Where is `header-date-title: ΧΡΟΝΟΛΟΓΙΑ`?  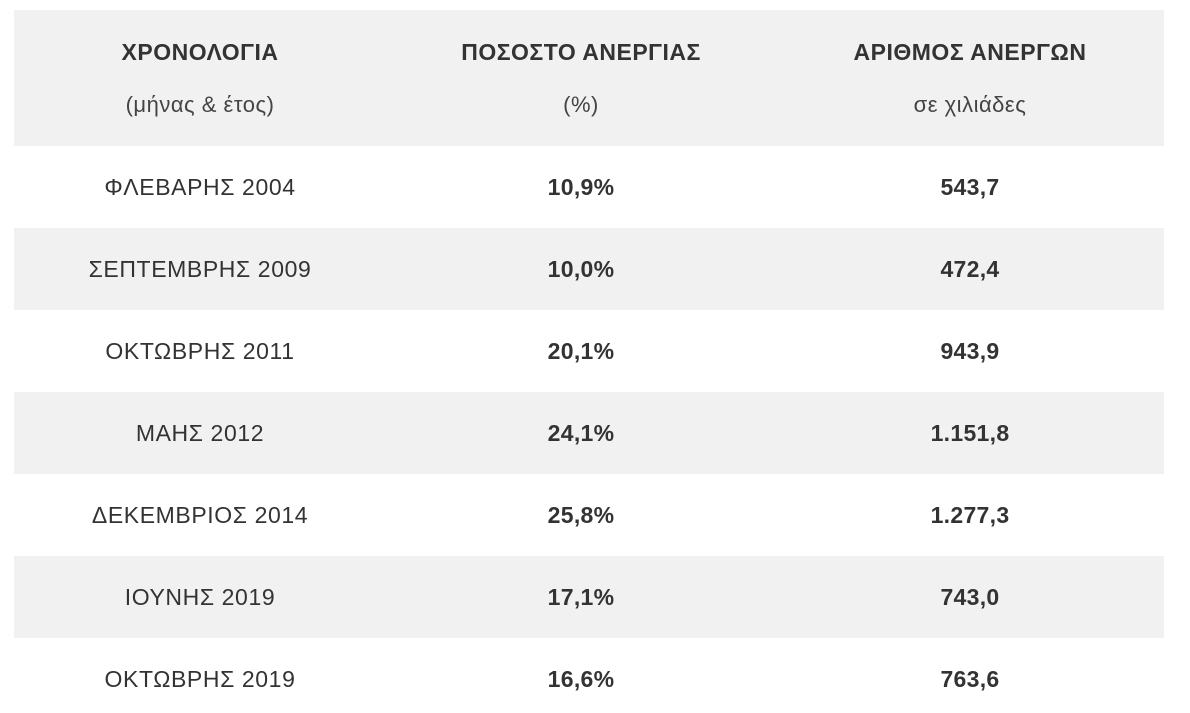 header-date-title: ΧΡΟΝΟΛΟΓΙΑ is located at coordinates (200, 51).